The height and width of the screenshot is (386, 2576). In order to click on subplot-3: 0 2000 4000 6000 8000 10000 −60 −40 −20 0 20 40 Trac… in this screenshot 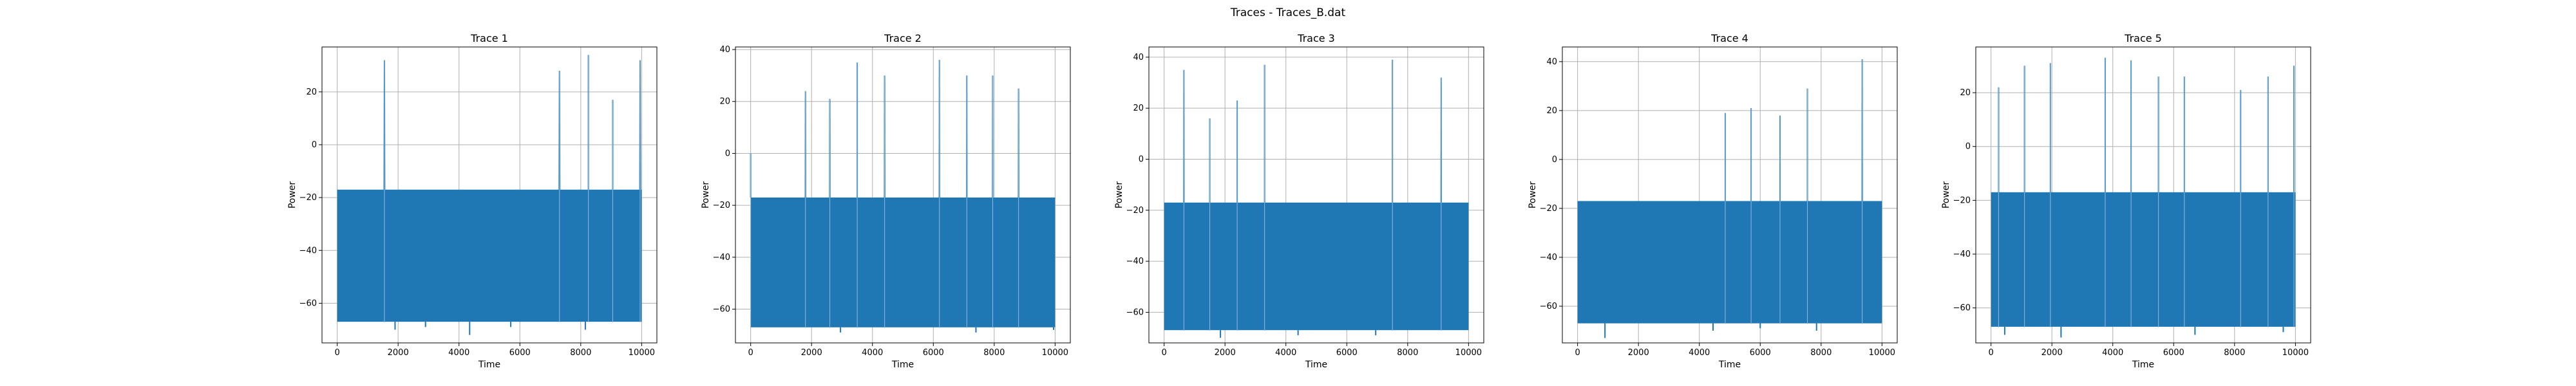, I will do `click(1299, 201)`.